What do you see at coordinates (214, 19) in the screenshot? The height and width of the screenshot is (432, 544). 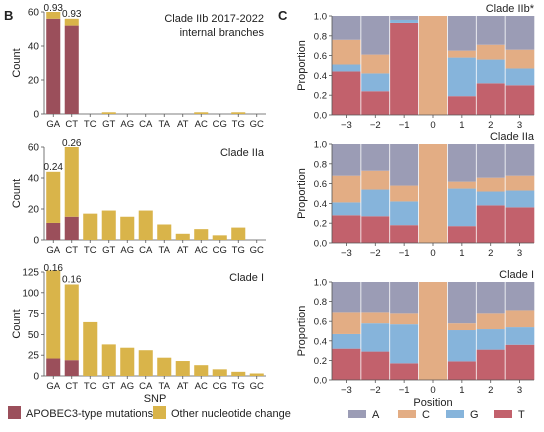 I see `bar-chart-1-title-line1: Clade IIb 2017-2022` at bounding box center [214, 19].